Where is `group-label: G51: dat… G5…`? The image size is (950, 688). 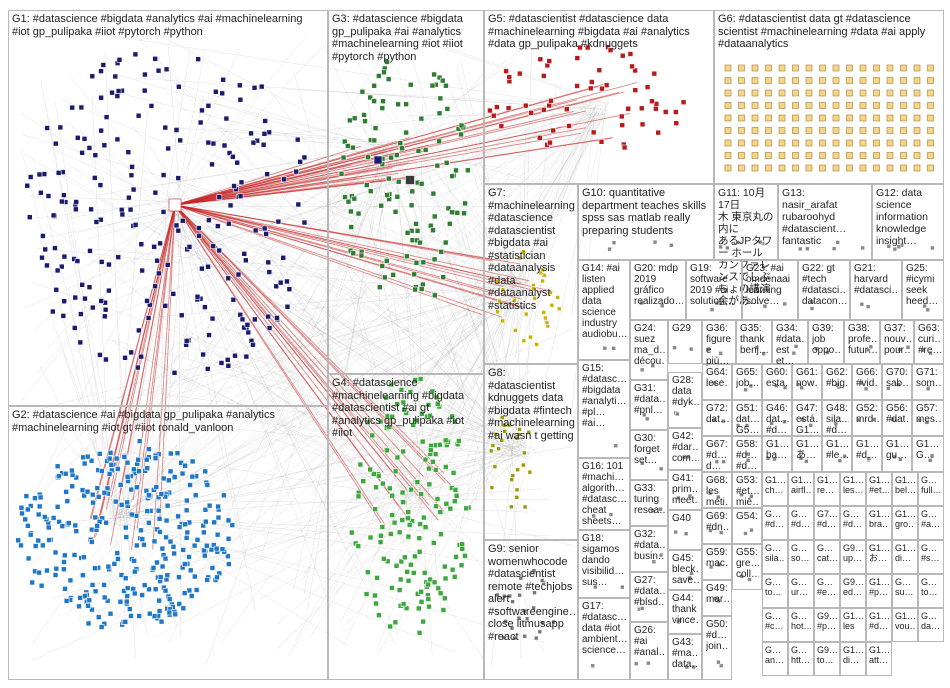
group-label: G51: dat… G5… is located at coordinates (747, 419).